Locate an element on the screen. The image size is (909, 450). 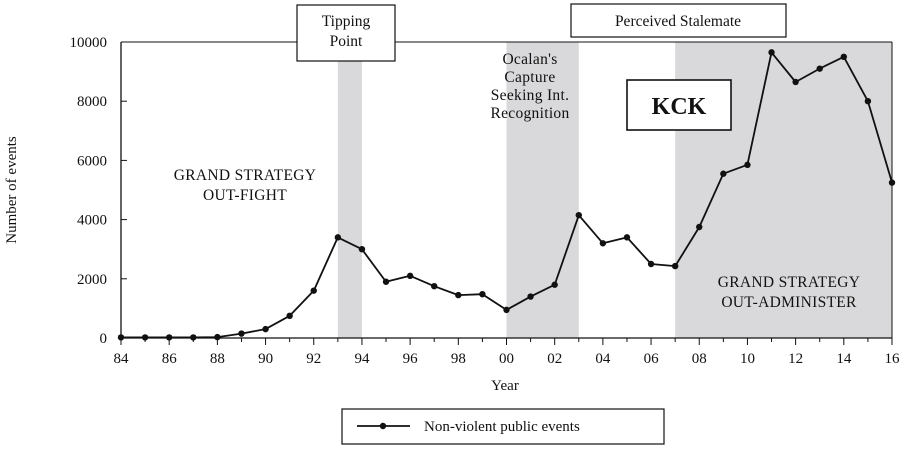
y-tick-label: 8000 is located at coordinates (92, 102).